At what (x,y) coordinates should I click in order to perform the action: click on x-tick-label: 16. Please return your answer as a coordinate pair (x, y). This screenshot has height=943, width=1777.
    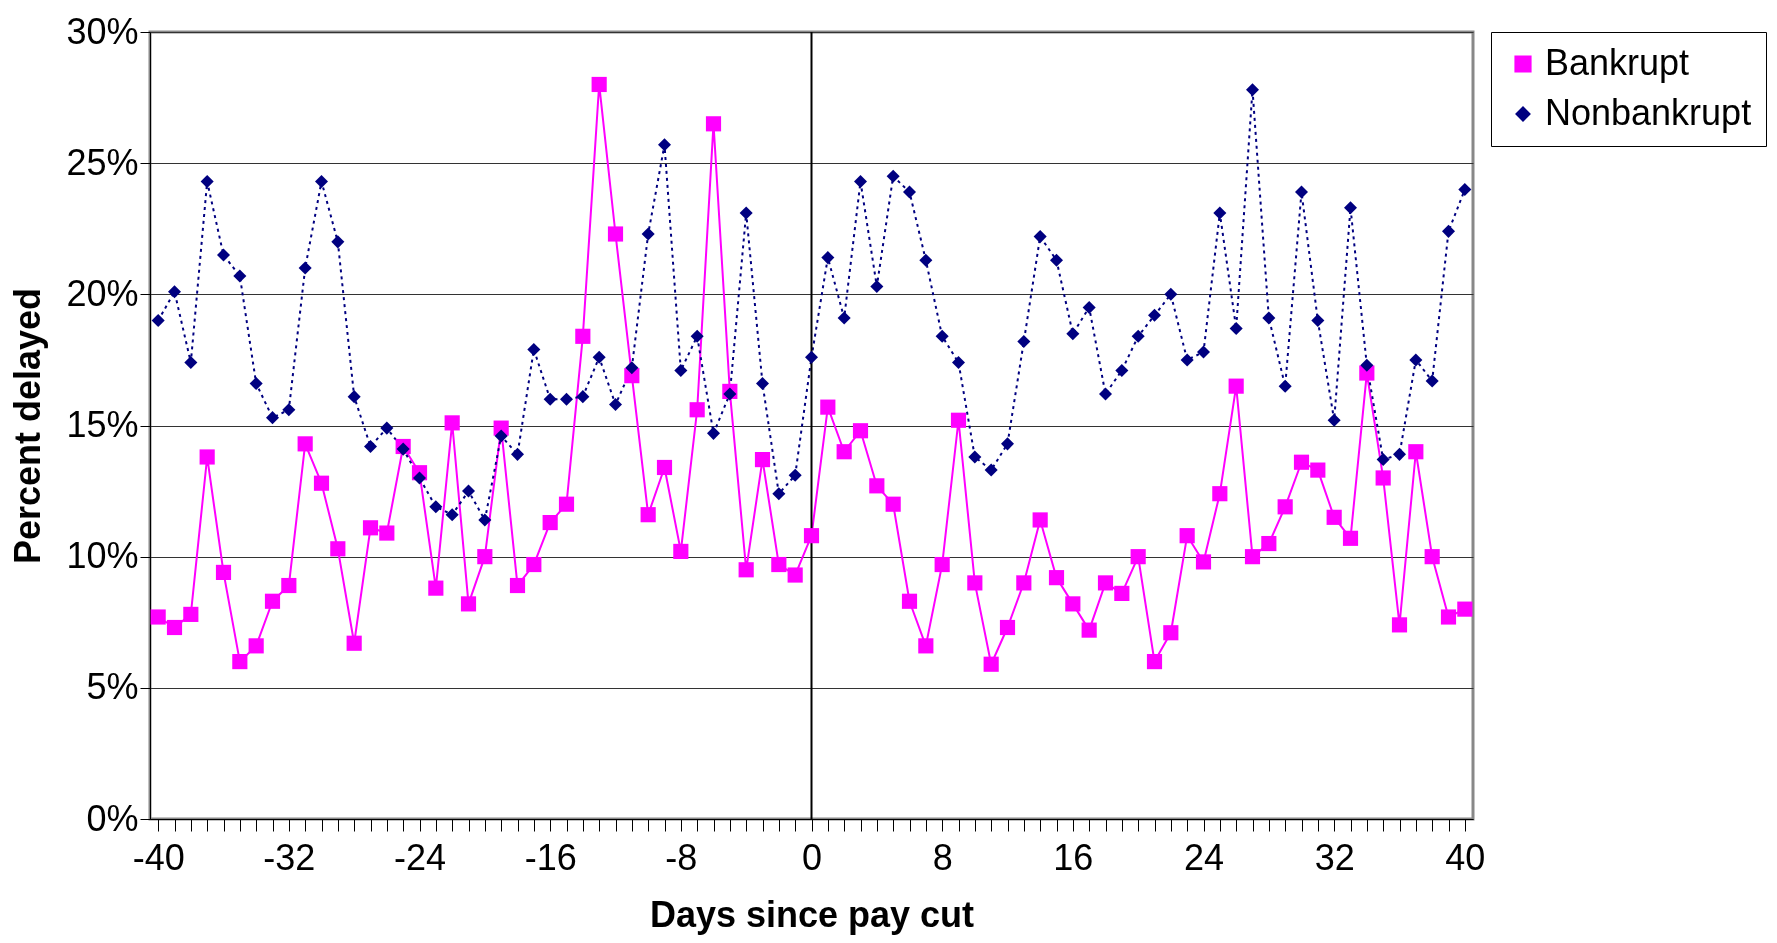
    Looking at the image, I should click on (1073, 857).